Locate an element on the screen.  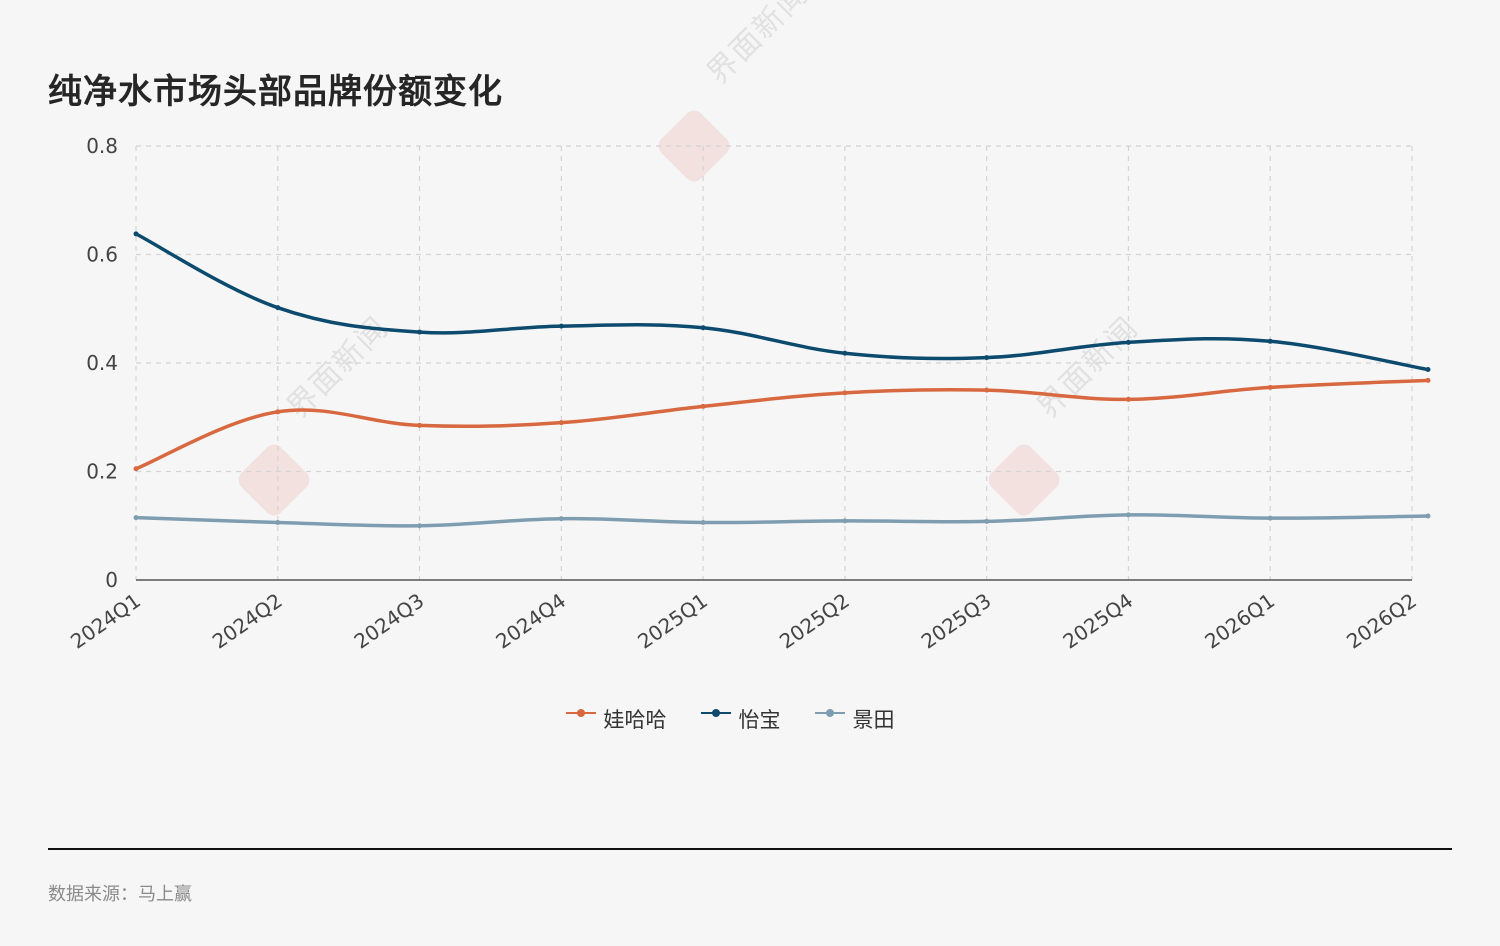
legend-item: 景田 is located at coordinates (854, 719).